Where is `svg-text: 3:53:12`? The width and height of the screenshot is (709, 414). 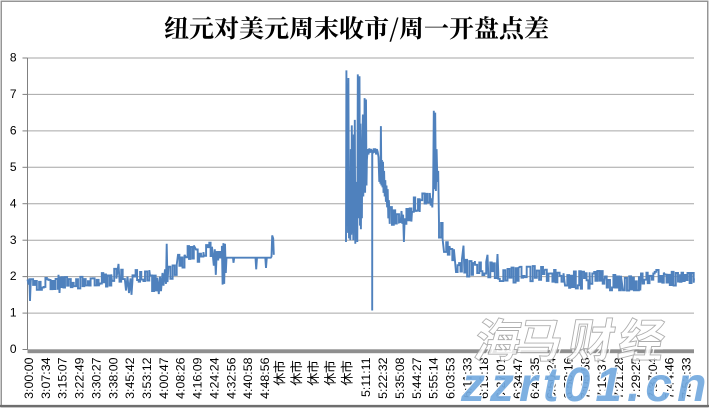 svg-text: 3:53:12 is located at coordinates (147, 377).